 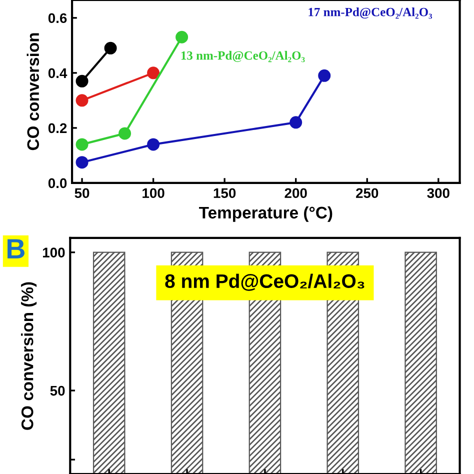 What do you see at coordinates (225, 193) in the screenshot?
I see `x-tick-label: 150` at bounding box center [225, 193].